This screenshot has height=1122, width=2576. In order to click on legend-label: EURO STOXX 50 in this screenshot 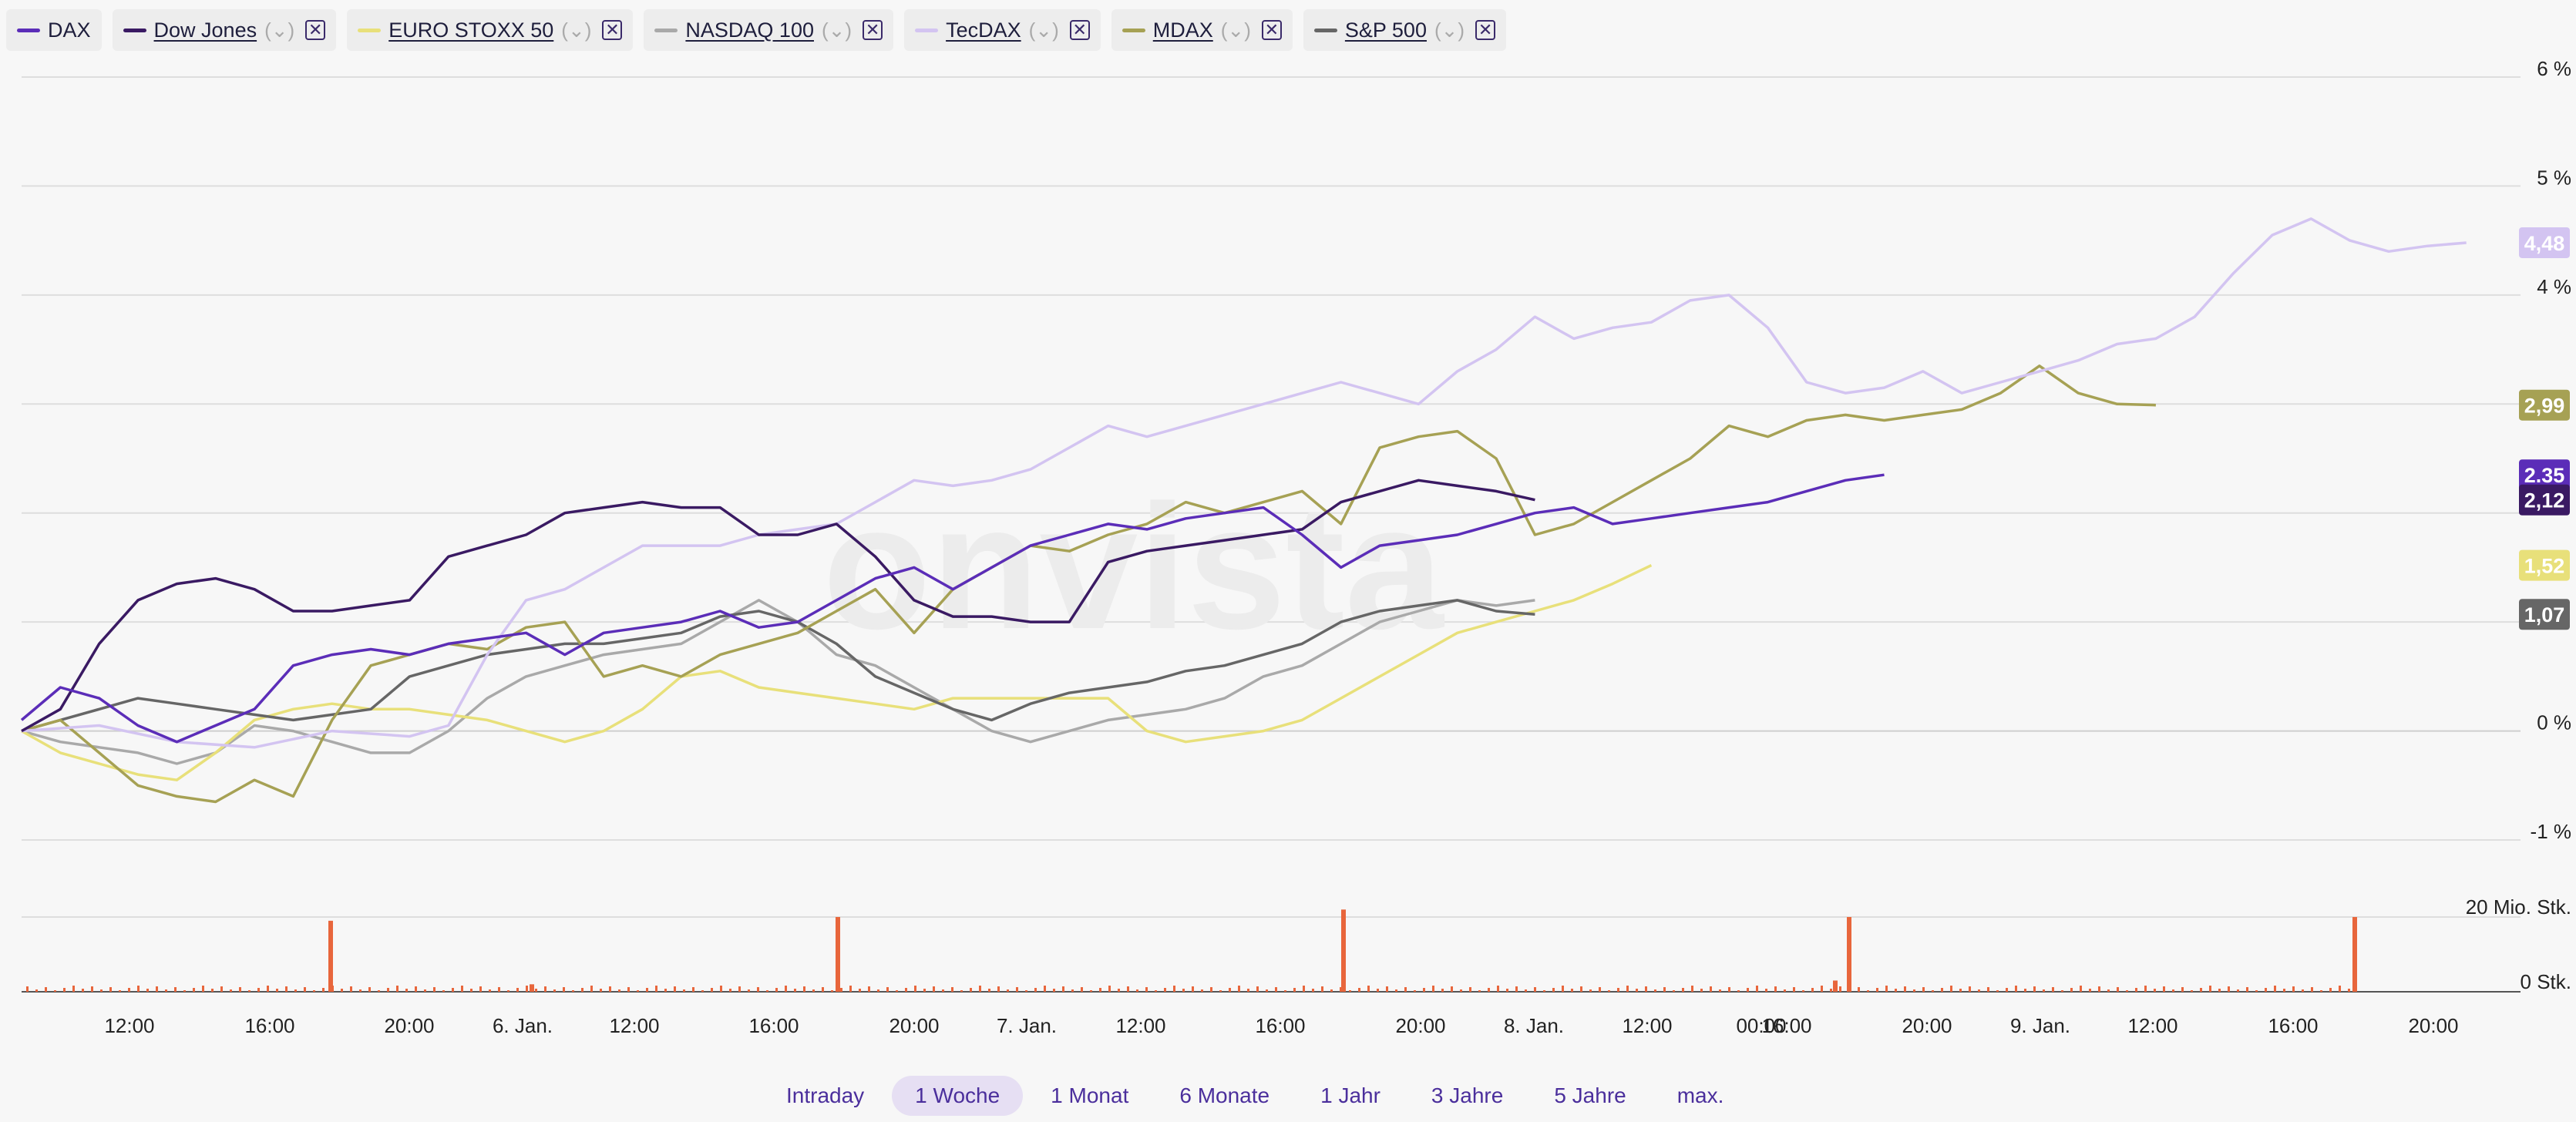, I will do `click(471, 30)`.